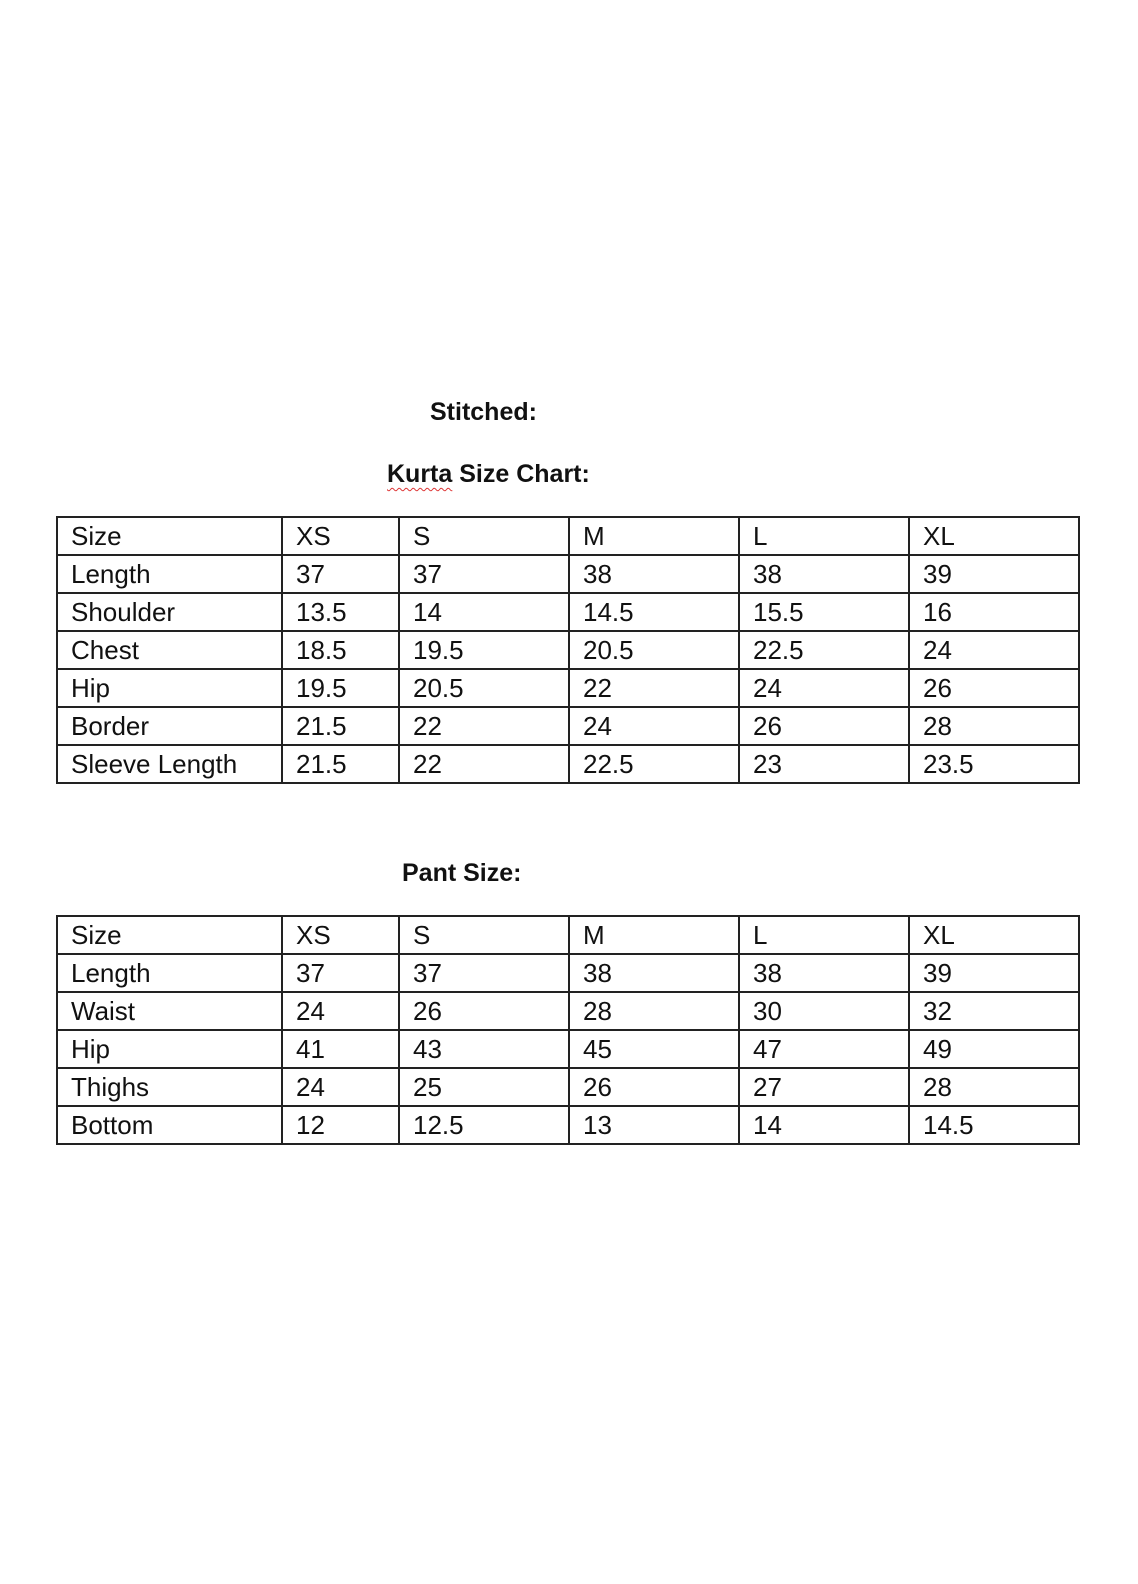  I want to click on row-label-cell: Border, so click(169, 726).